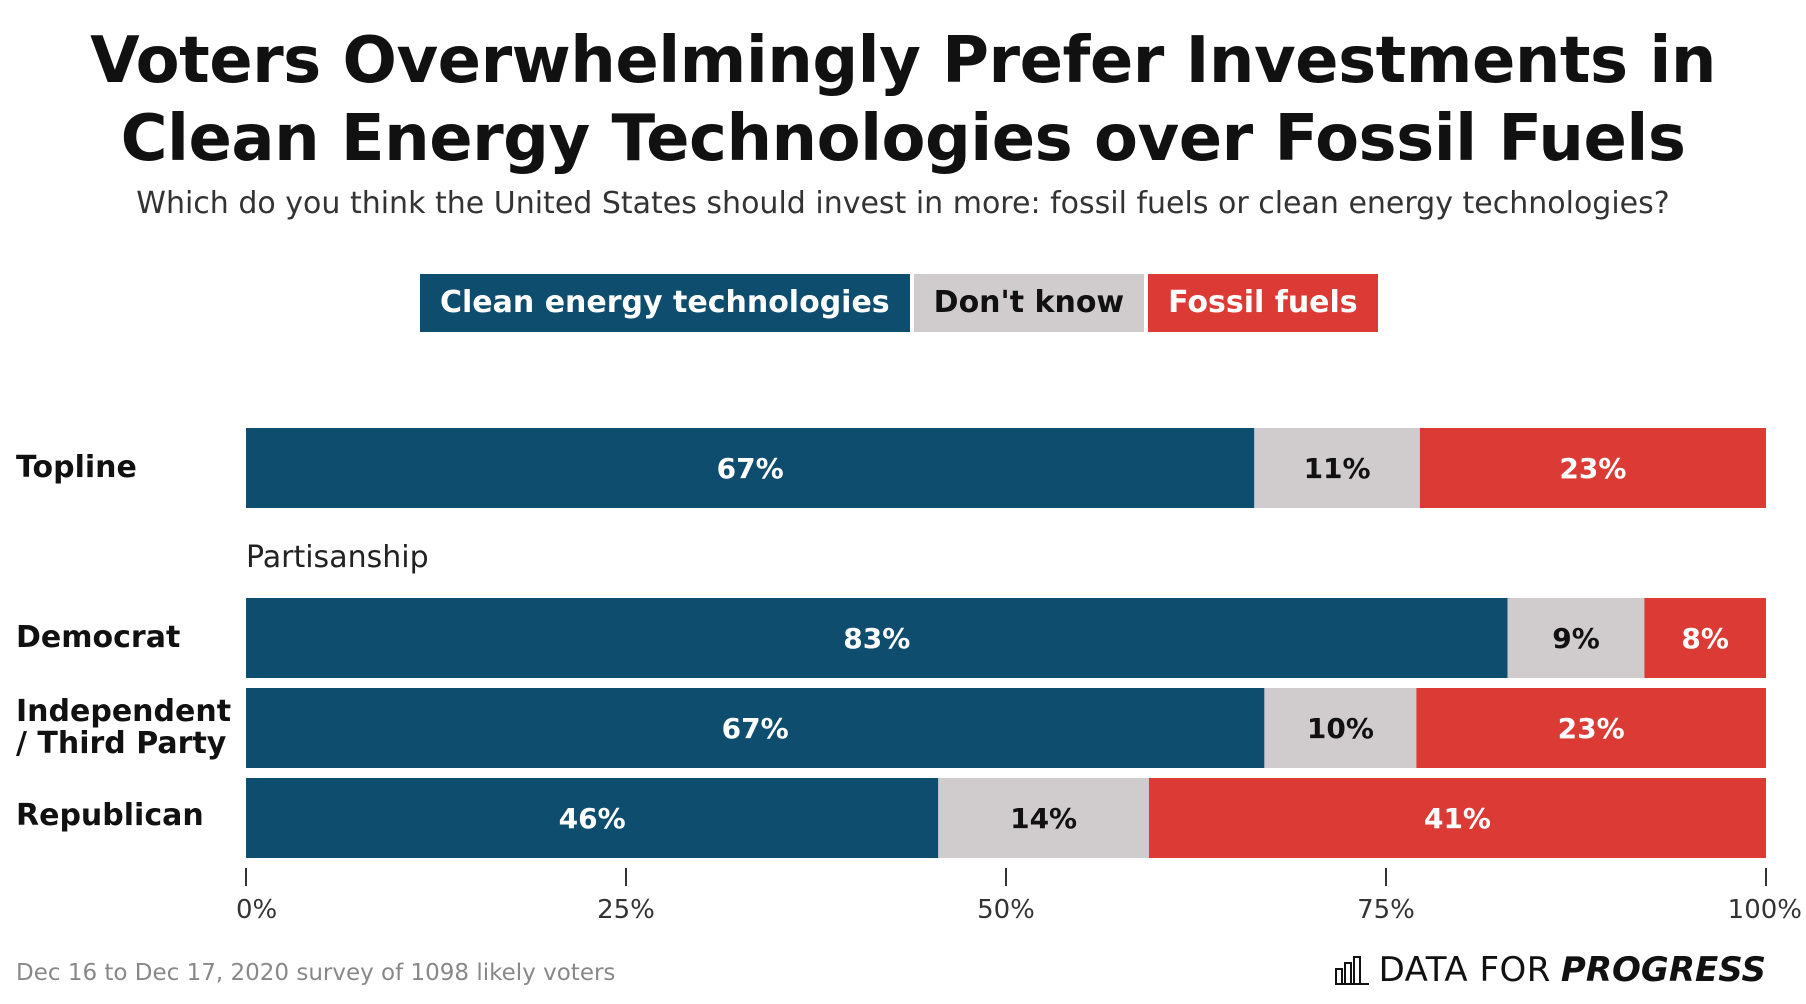 This screenshot has height=1004, width=1806. What do you see at coordinates (1029, 303) in the screenshot?
I see `legend-item-dont-know: Don't know` at bounding box center [1029, 303].